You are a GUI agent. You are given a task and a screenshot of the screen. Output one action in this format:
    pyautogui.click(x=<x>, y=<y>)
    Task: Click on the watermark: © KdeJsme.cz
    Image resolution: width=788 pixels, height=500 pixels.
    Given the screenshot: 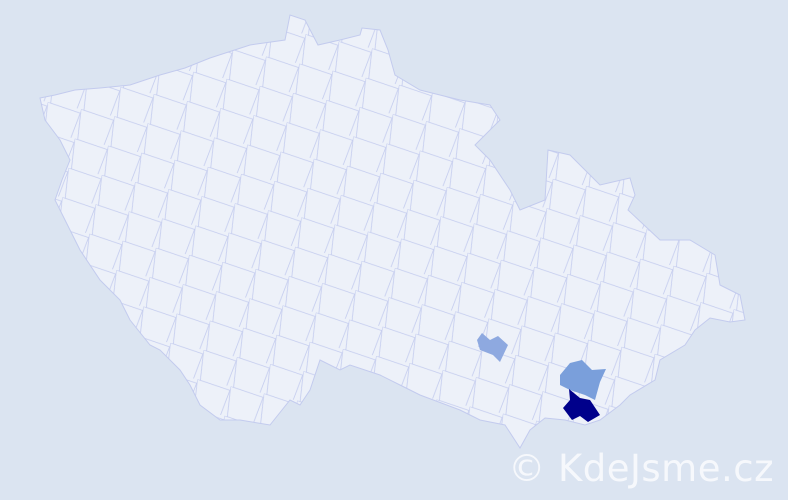 What is the action you would take?
    pyautogui.click(x=641, y=468)
    